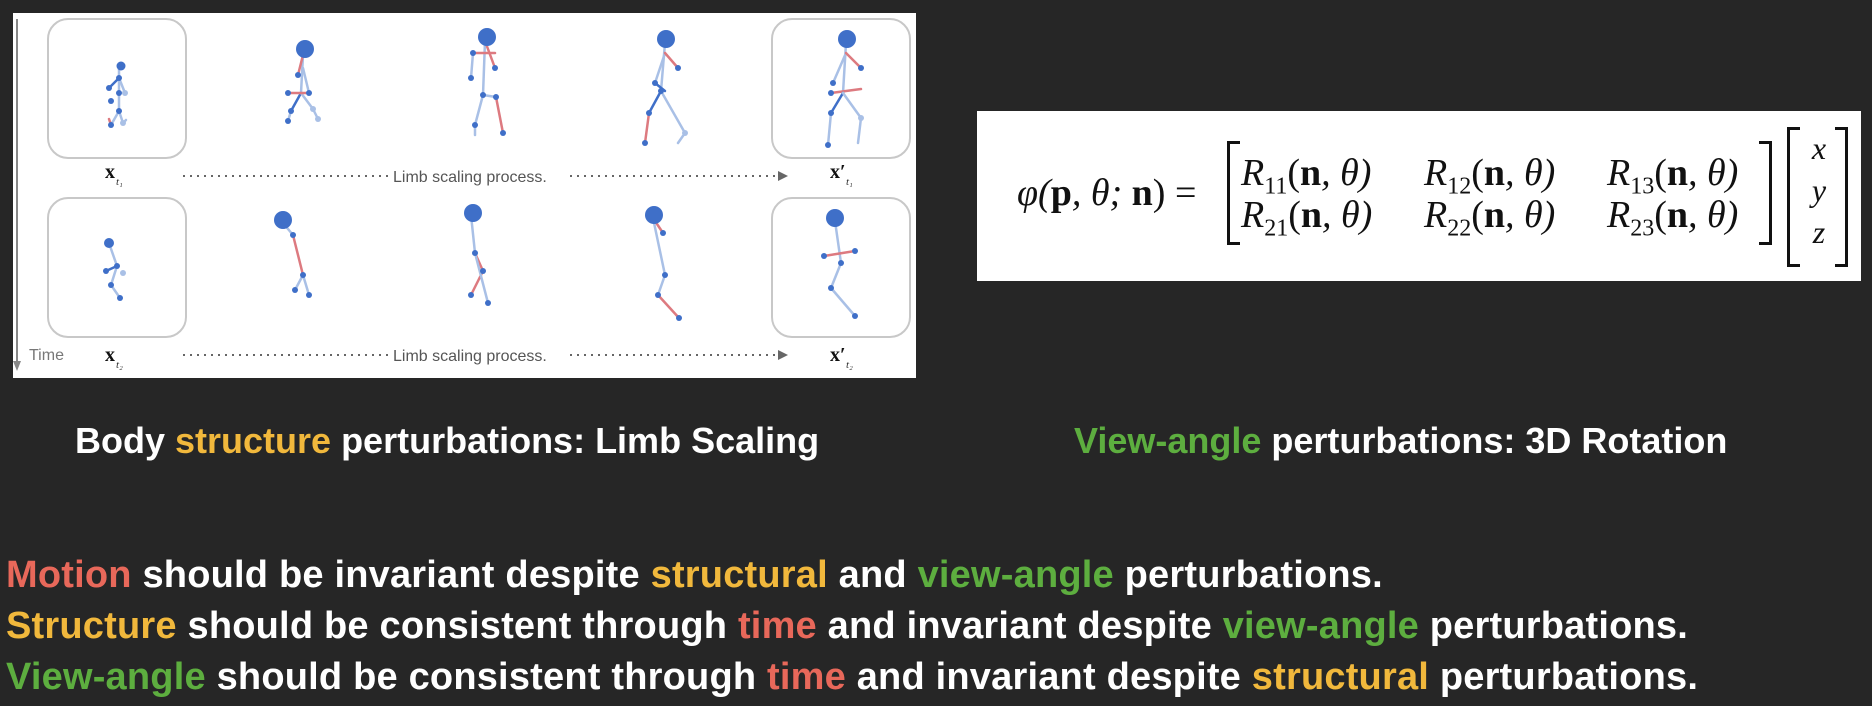  Describe the element at coordinates (1490, 176) in the screenshot. I see `matrix-r12: R12(n, θ)` at that location.